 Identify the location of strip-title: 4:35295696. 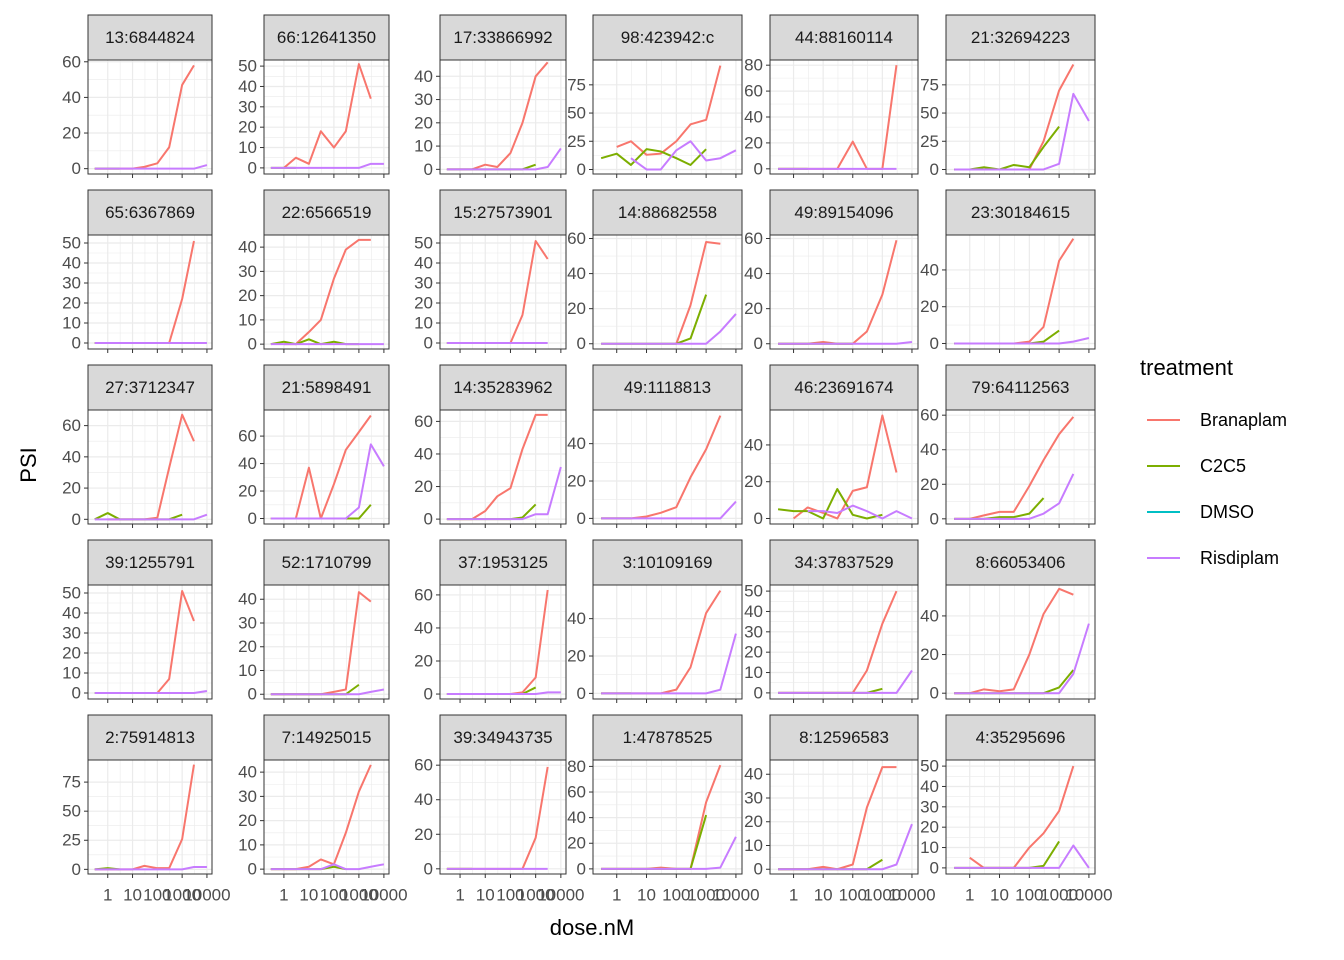
(1021, 737).